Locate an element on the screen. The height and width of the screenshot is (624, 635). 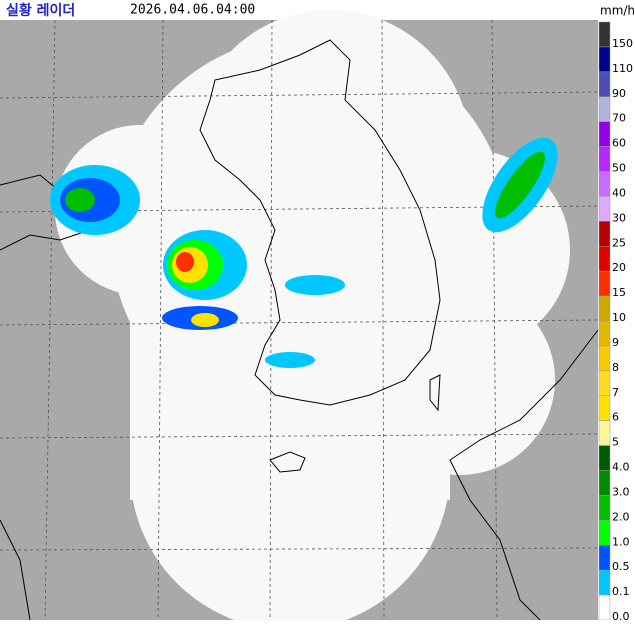
legend-label: 5 is located at coordinates (615, 442).